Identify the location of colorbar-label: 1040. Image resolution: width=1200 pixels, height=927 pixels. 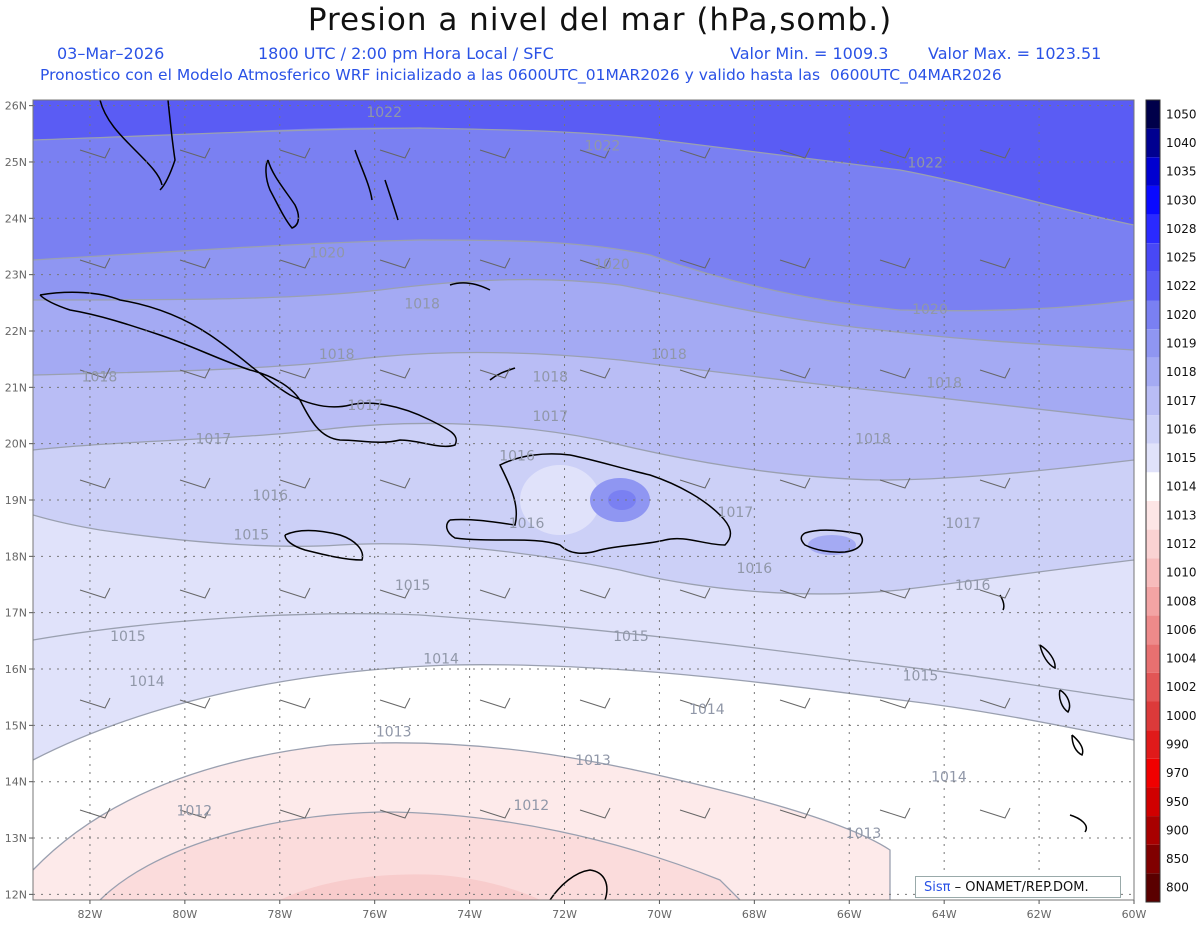
(1181, 143).